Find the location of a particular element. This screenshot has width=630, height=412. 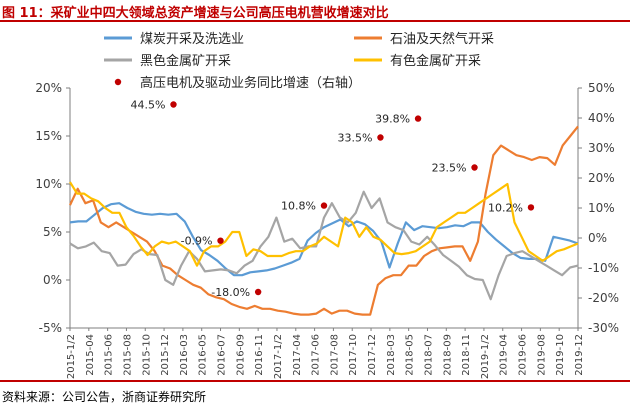

revenue-growth-label: 23.5% is located at coordinates (449, 168).